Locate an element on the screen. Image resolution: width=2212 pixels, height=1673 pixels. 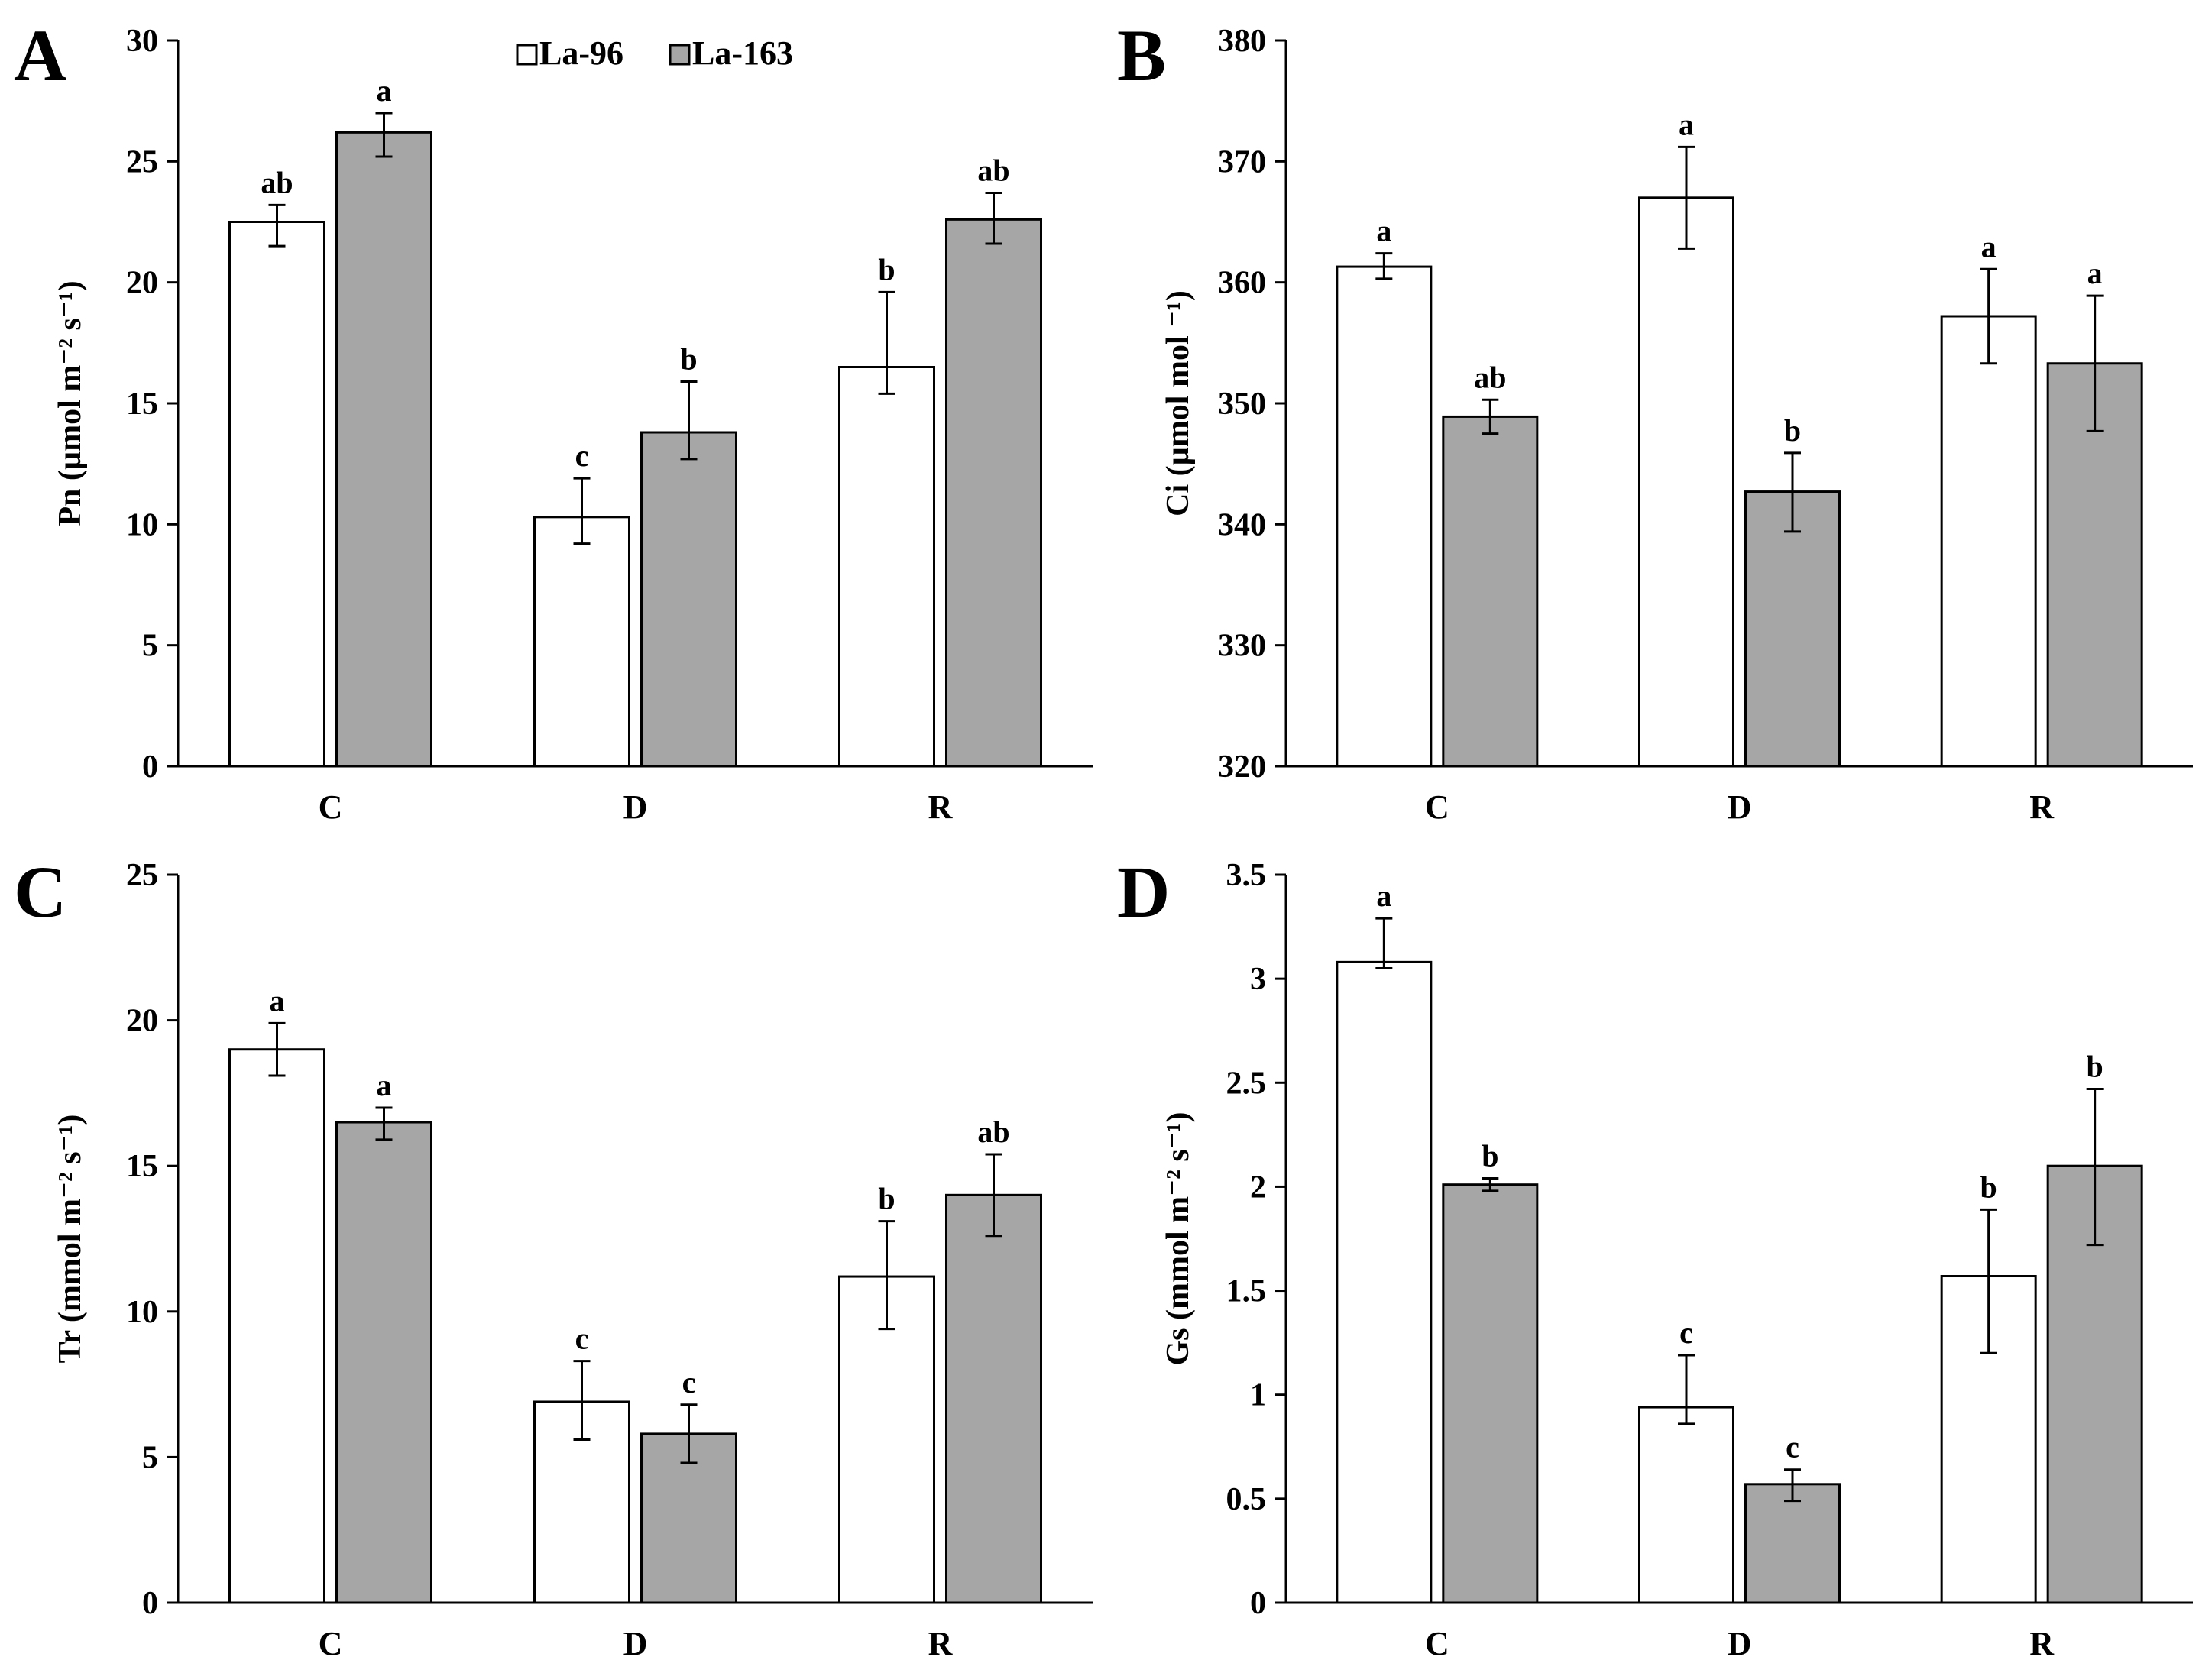
panel-b-bar-la-96-d is located at coordinates (1686, 482).